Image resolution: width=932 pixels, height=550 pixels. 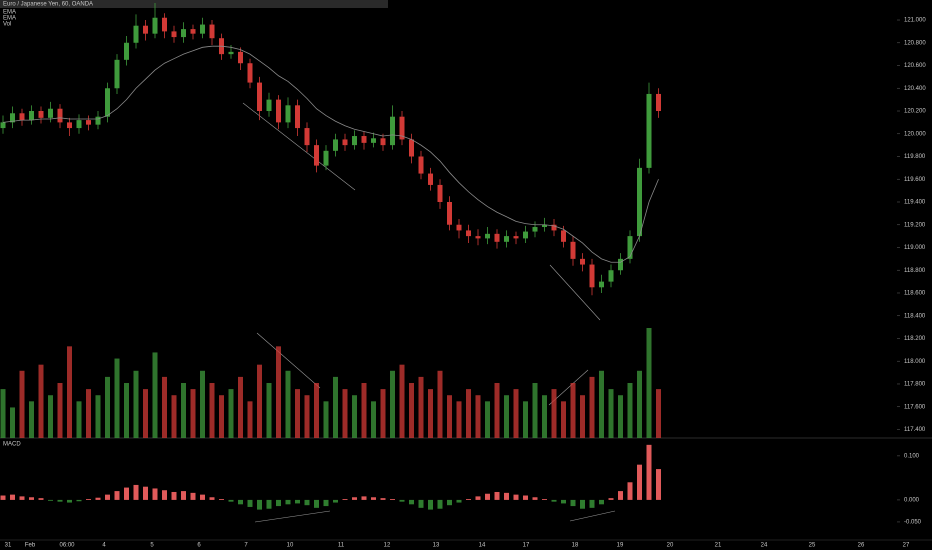 I want to click on y-tick-label: 120.800, so click(x=915, y=43).